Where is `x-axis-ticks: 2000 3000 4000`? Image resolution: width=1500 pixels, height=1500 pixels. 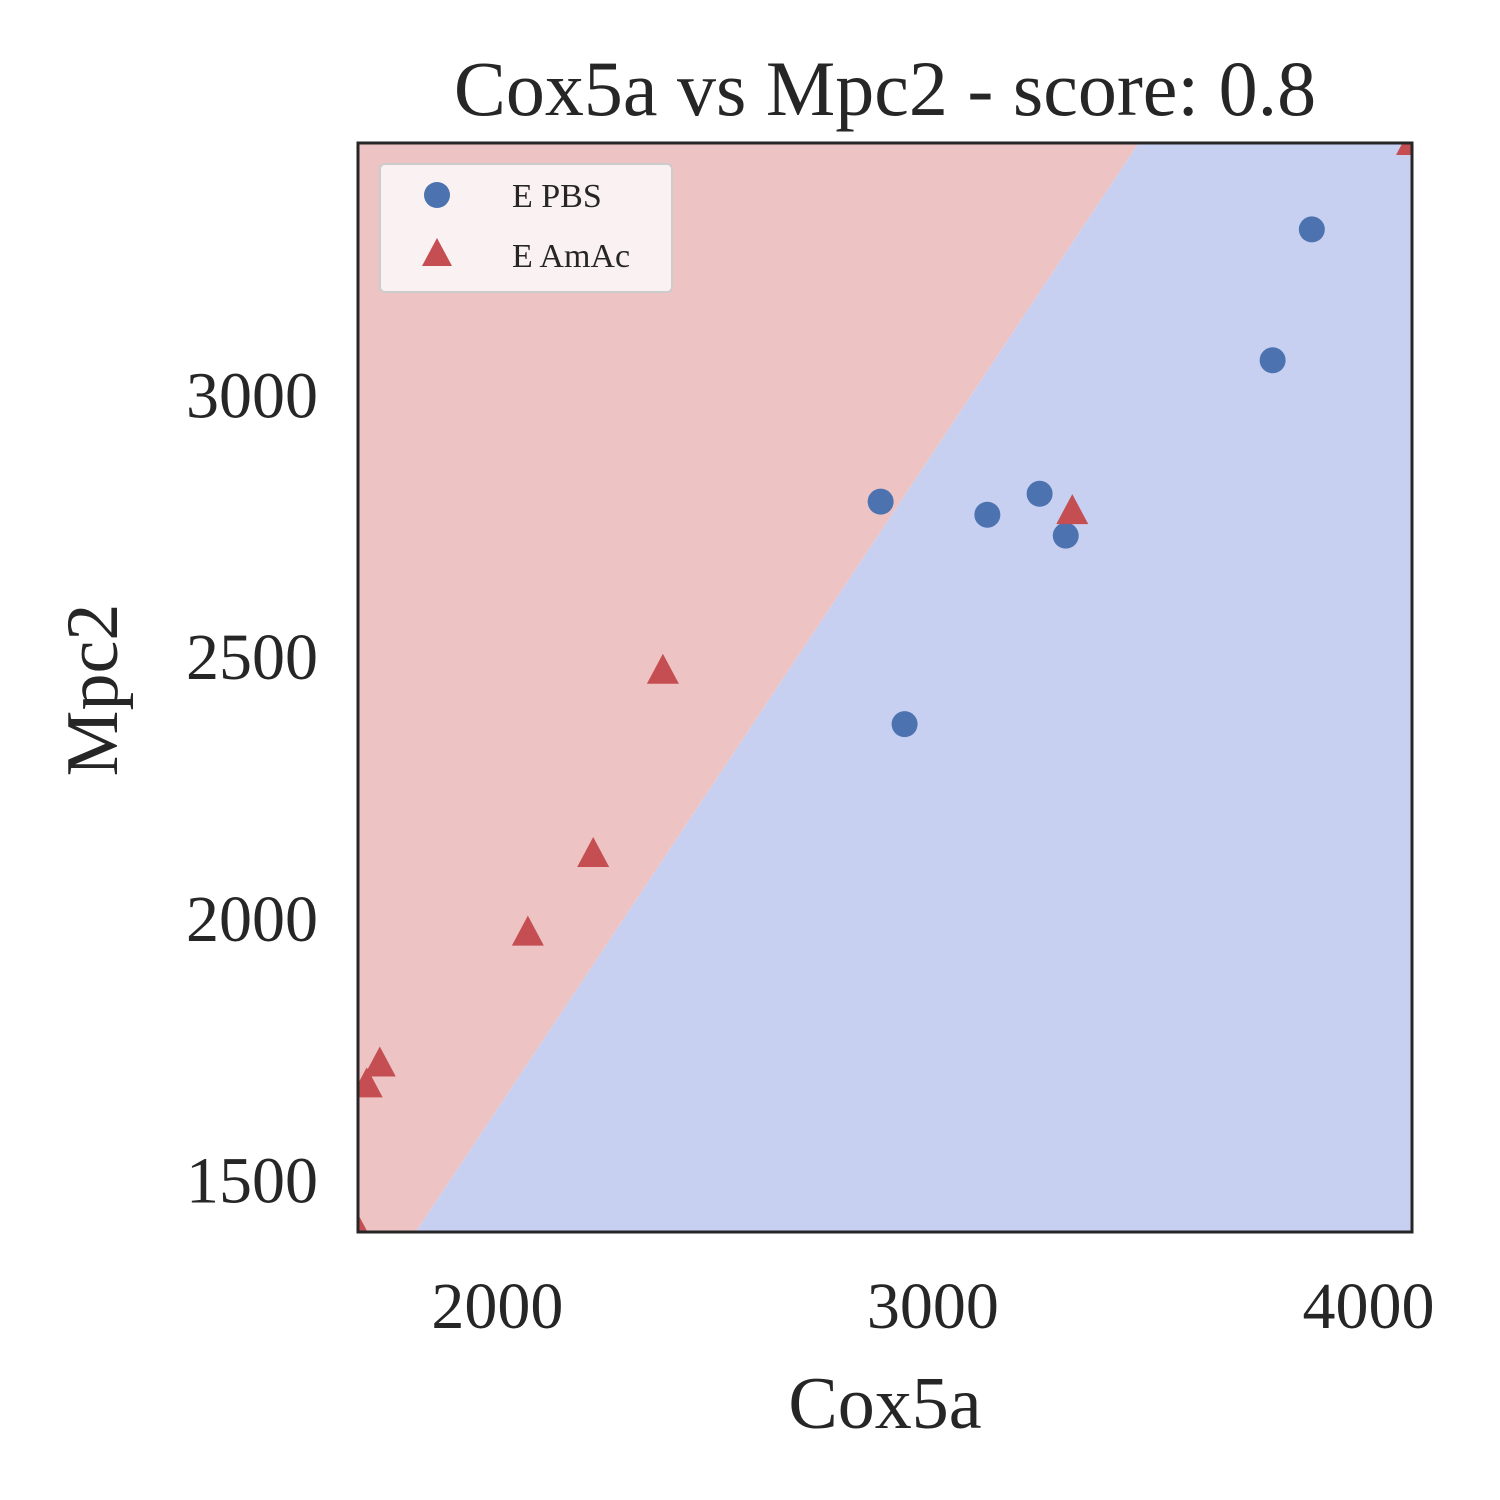
x-axis-ticks: 2000 3000 4000 is located at coordinates (932, 1306).